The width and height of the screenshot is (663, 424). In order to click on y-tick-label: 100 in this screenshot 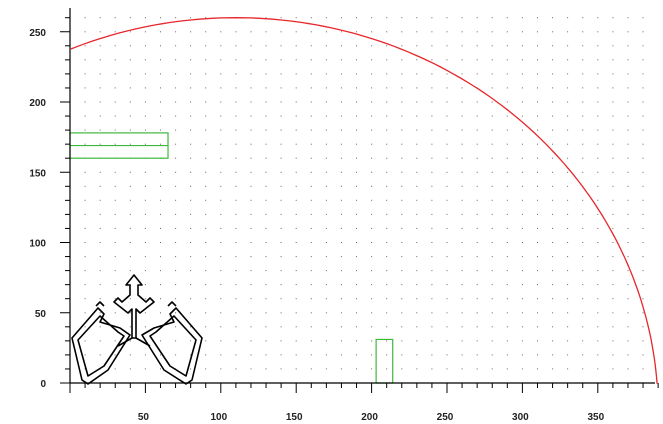, I will do `click(37, 244)`.